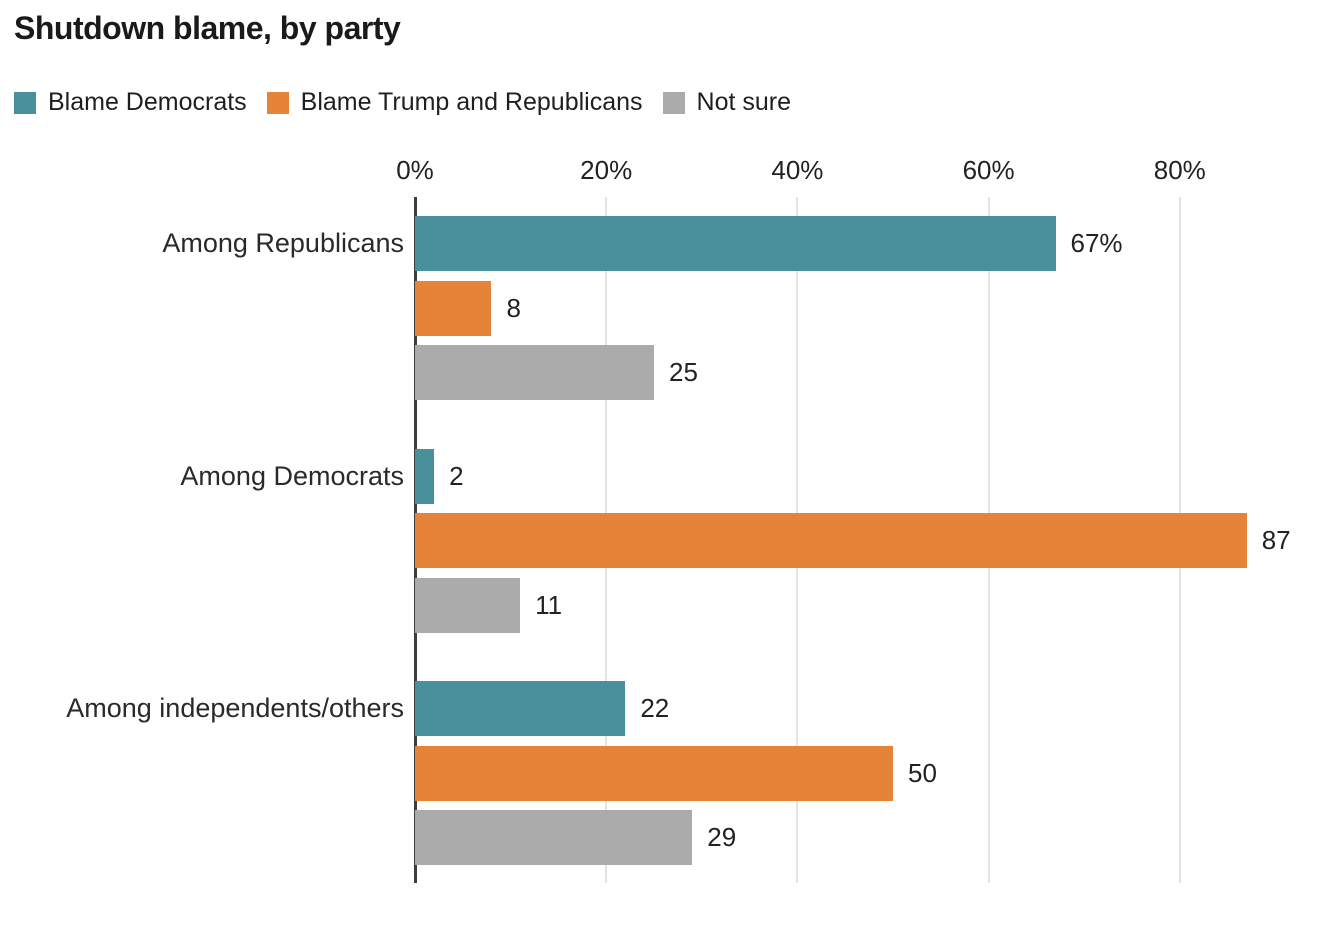  Describe the element at coordinates (235, 708) in the screenshot. I see `category-label: Among independents/others` at that location.